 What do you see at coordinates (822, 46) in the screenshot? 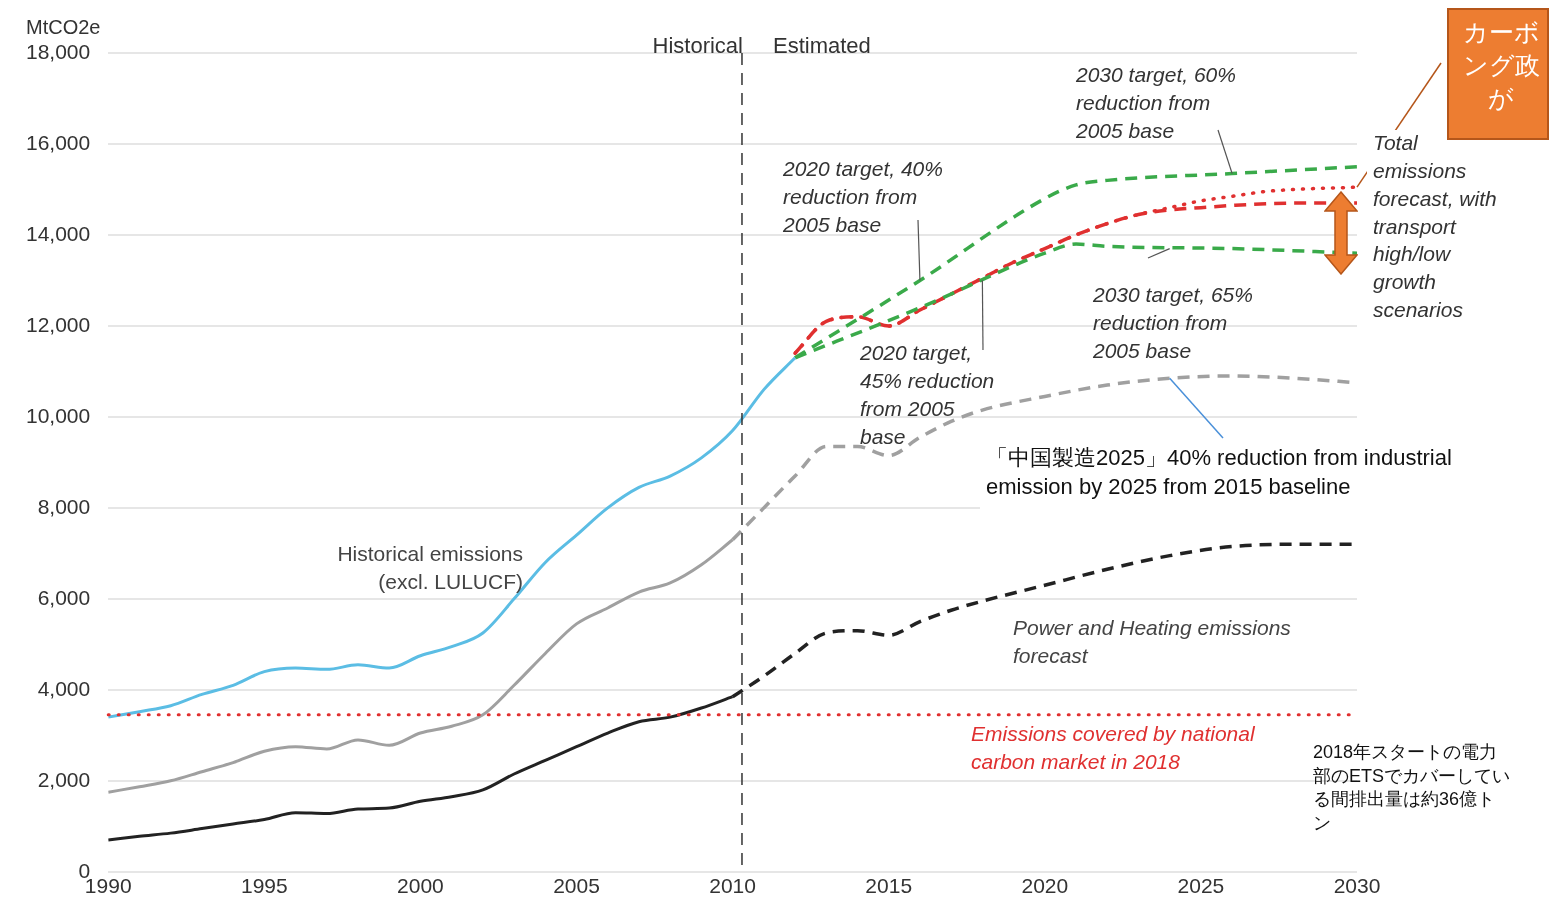
I see `annotation: Estimated` at bounding box center [822, 46].